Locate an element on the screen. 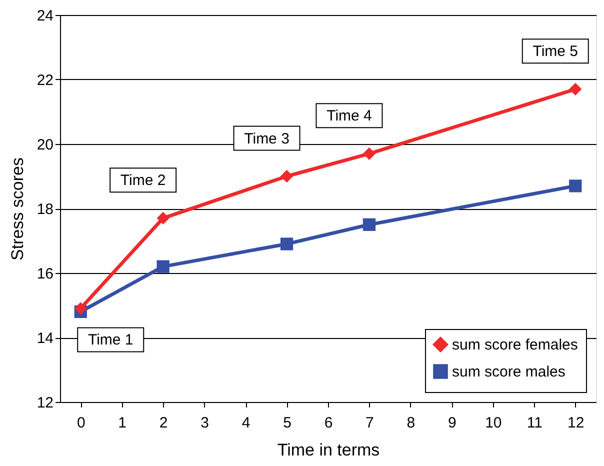  y-axis-title: Stress scores is located at coordinates (17, 209).